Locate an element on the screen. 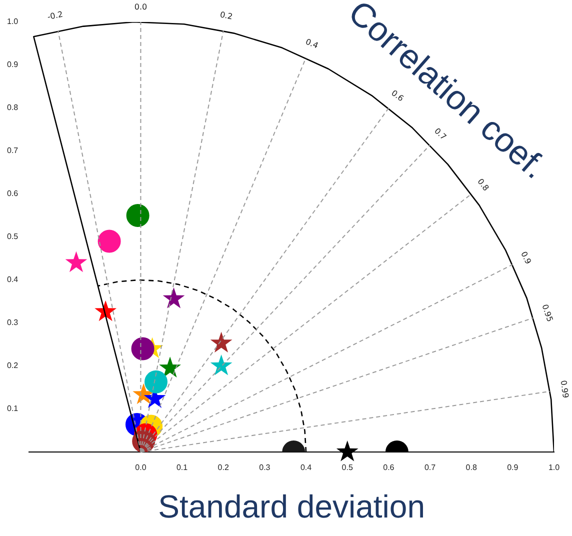 The width and height of the screenshot is (572, 536). y-tick-label: 1.0 is located at coordinates (12, 21).